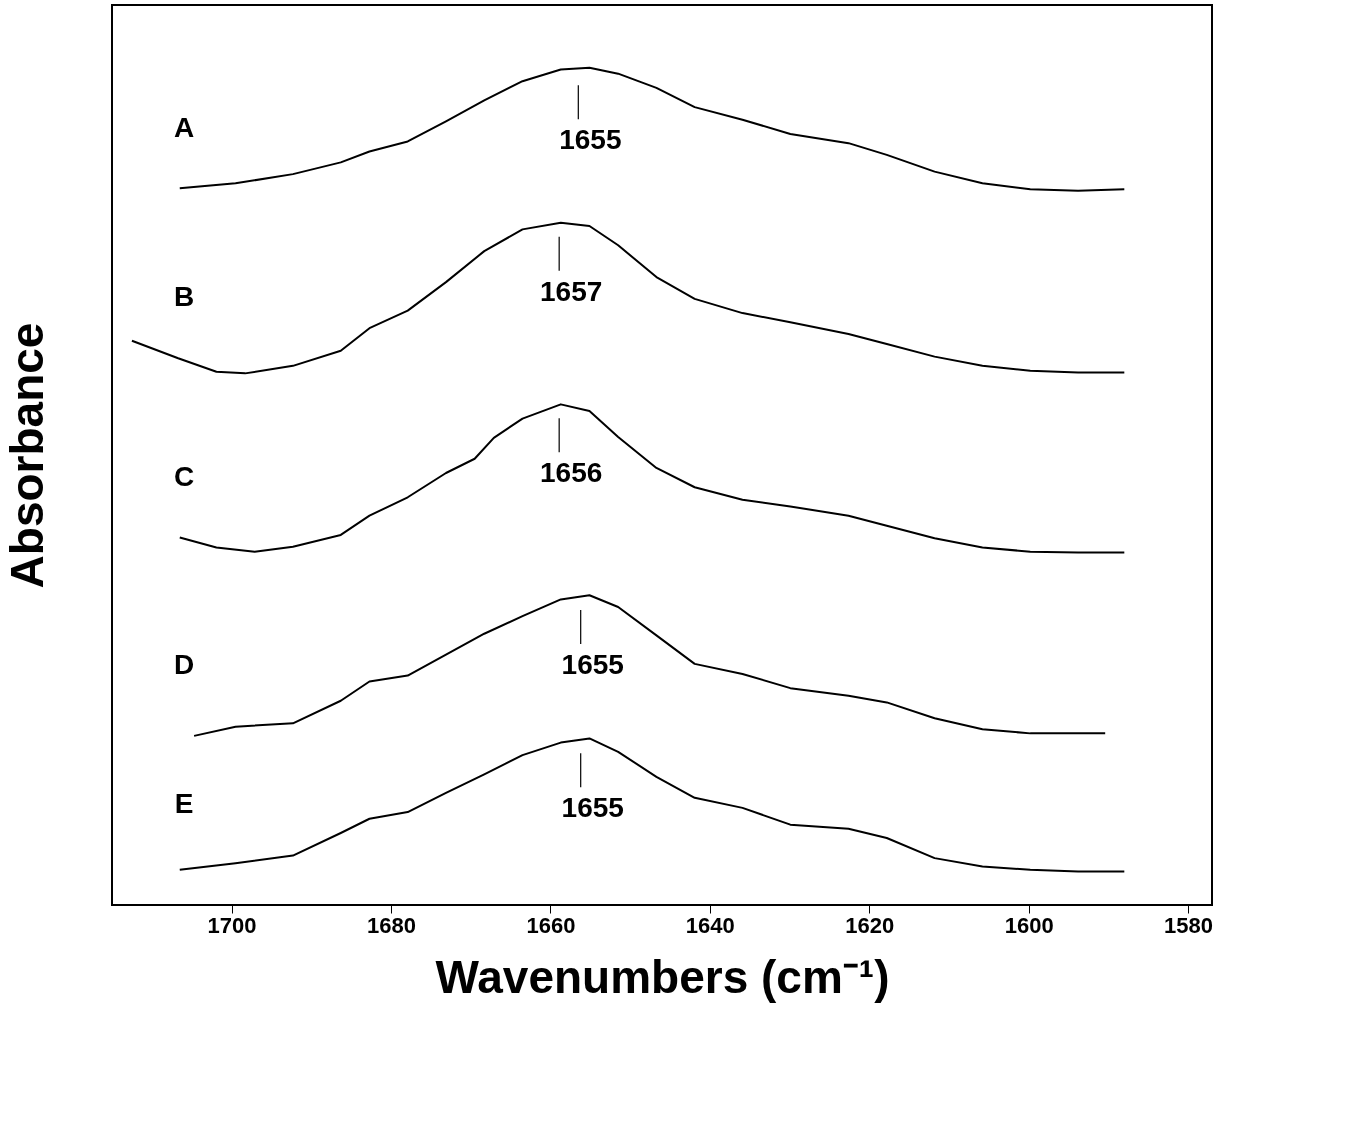 This screenshot has width=1355, height=1131. What do you see at coordinates (26, 455) in the screenshot?
I see `y-axis-title: Absorbance` at bounding box center [26, 455].